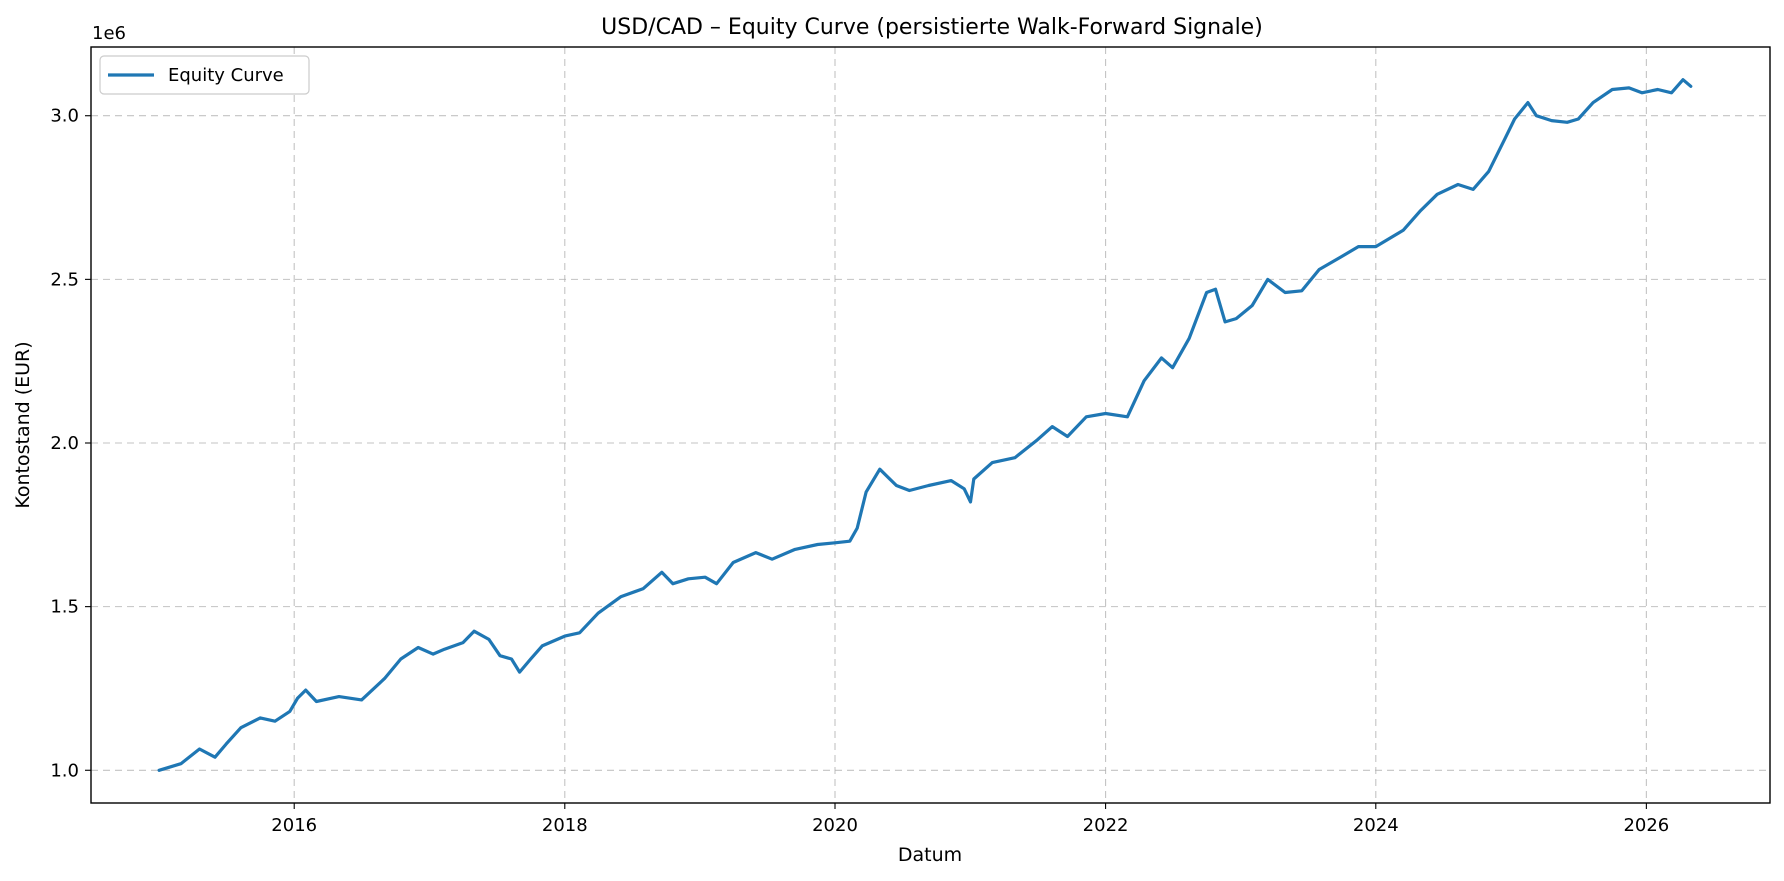 This screenshot has width=1784, height=881. What do you see at coordinates (109, 33) in the screenshot?
I see `y-offset-label: 1e6` at bounding box center [109, 33].